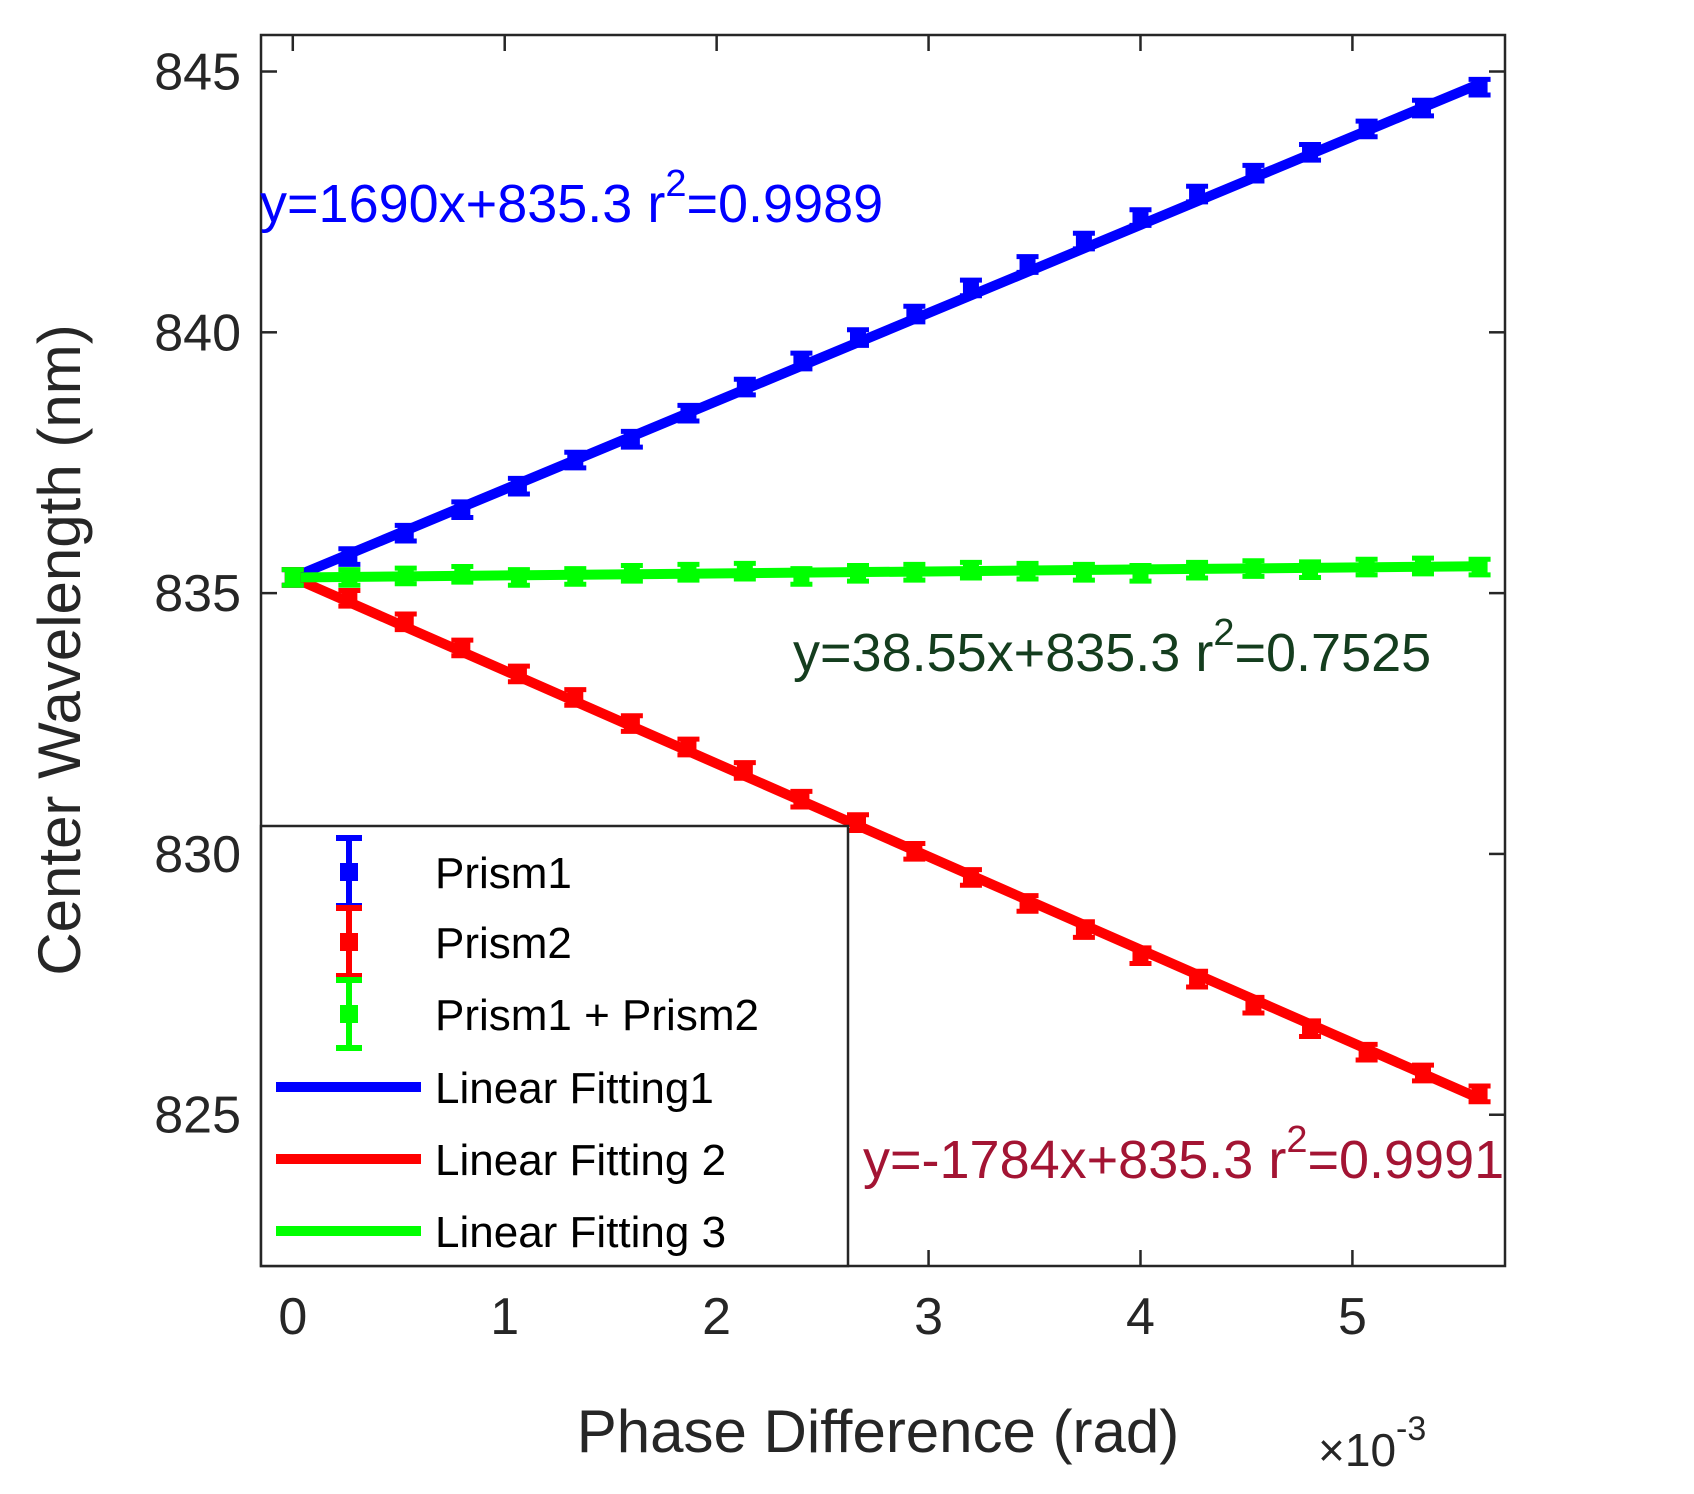  I want to click on x-tick-label: 4, so click(1140, 1317).